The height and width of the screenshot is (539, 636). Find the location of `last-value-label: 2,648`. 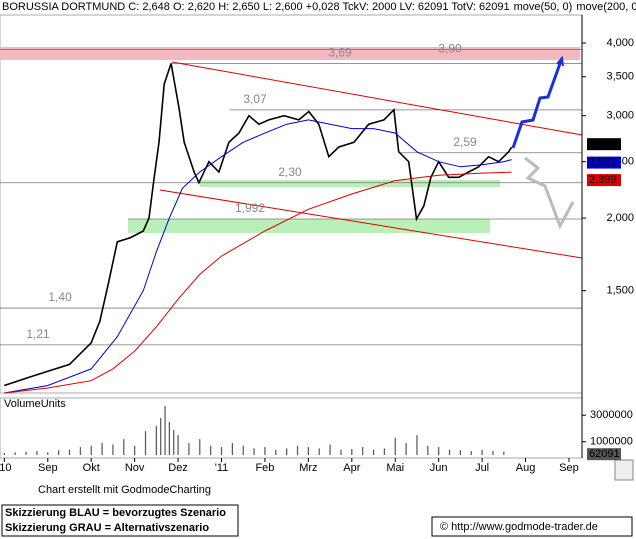

last-value-label: 2,648 is located at coordinates (603, 144).